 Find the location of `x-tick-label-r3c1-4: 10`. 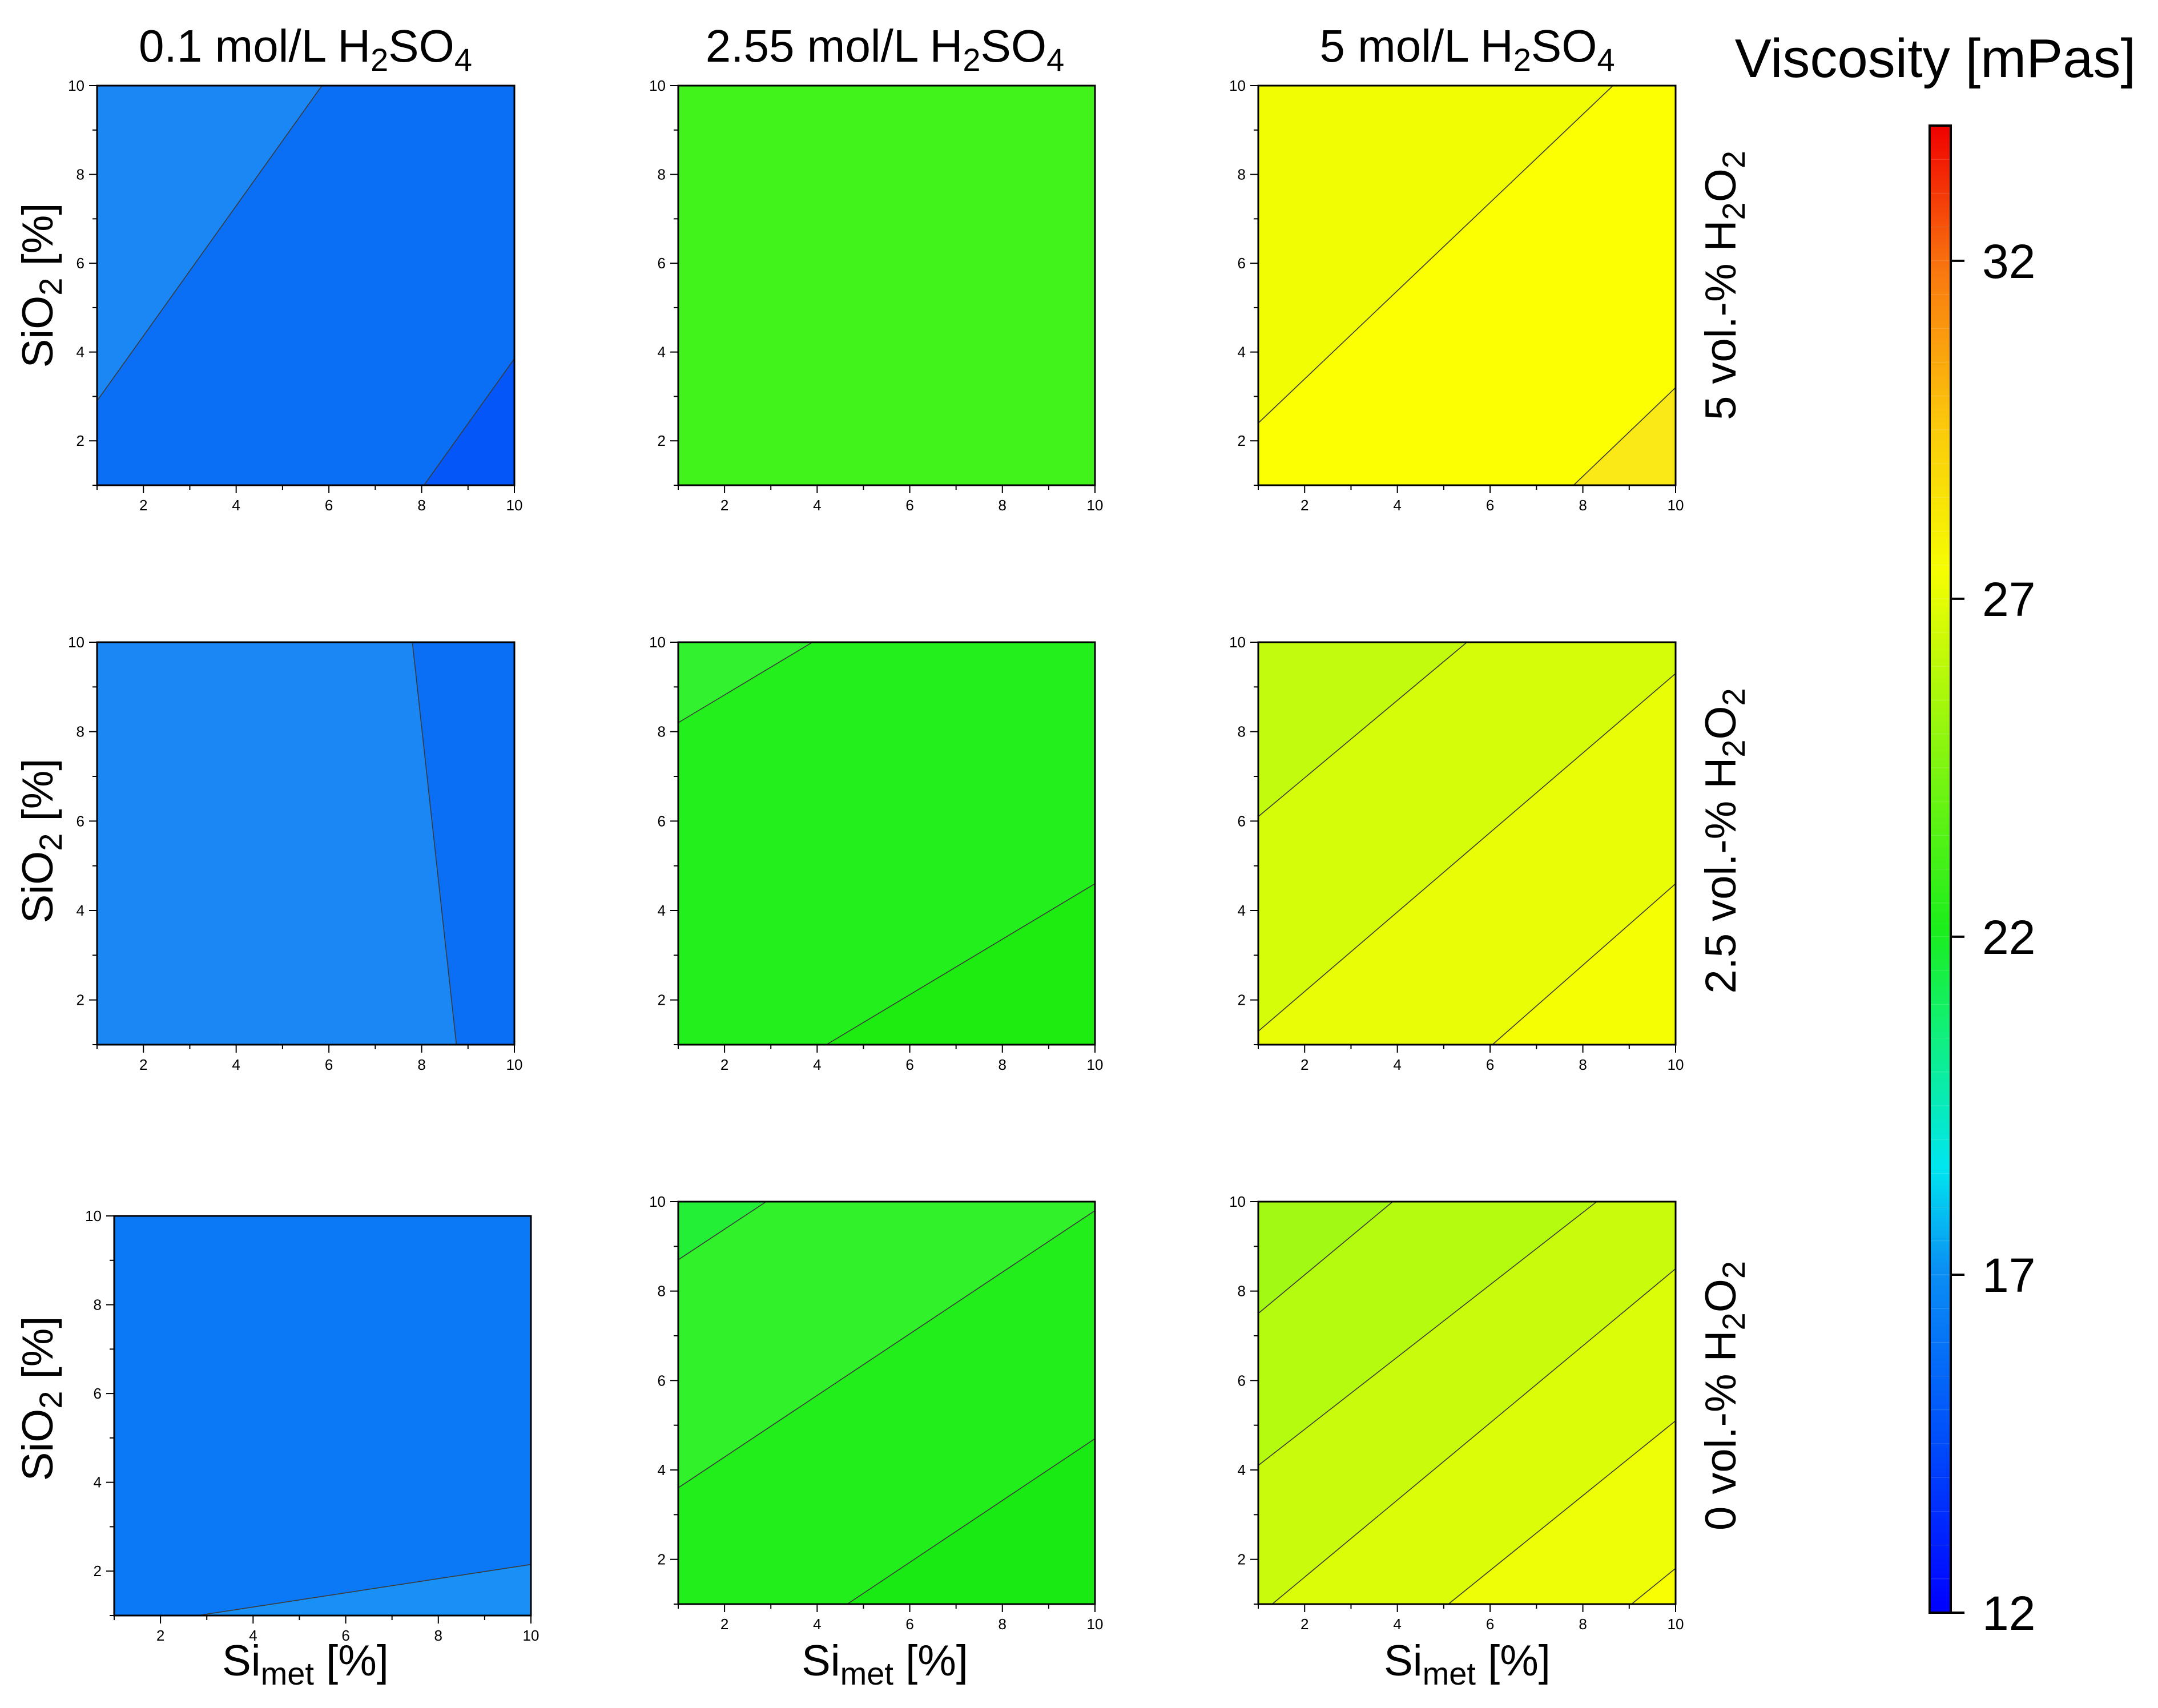

x-tick-label-r3c1-4: 10 is located at coordinates (531, 1635).